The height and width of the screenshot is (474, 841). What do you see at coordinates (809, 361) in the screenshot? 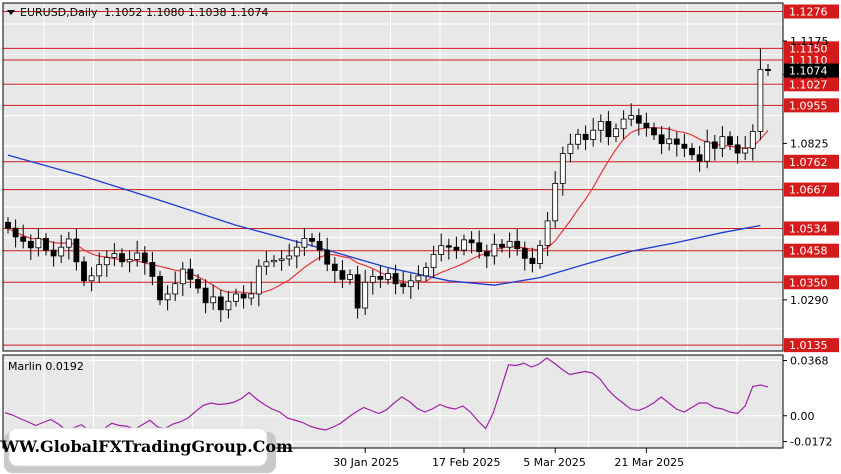
I see `indicator-tick-label: 0.0368` at bounding box center [809, 361].